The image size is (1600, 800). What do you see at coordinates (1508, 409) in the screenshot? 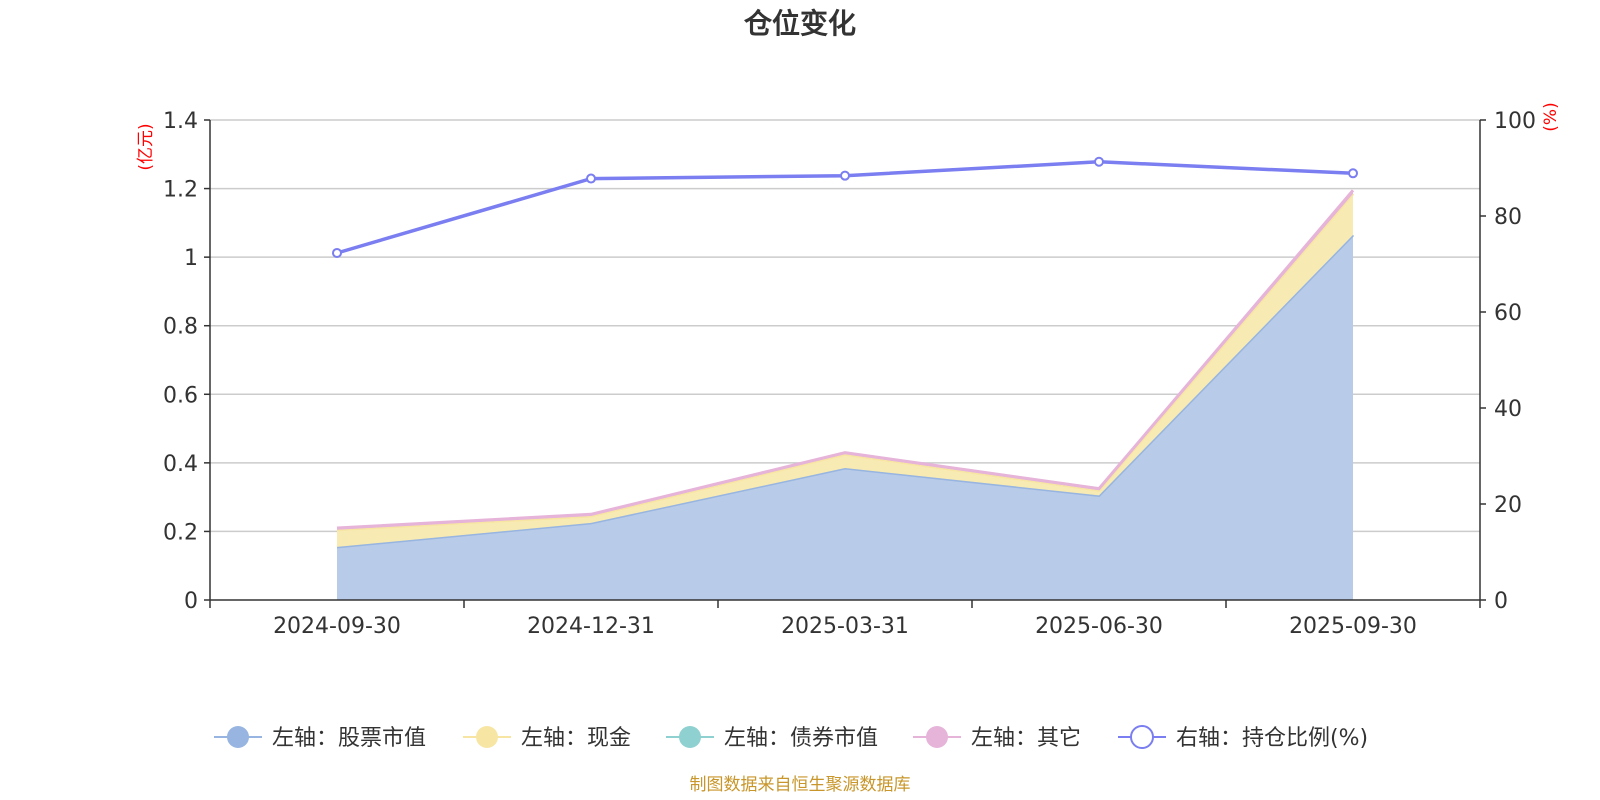
I see `right-axis-tick-label: 40` at bounding box center [1508, 409].